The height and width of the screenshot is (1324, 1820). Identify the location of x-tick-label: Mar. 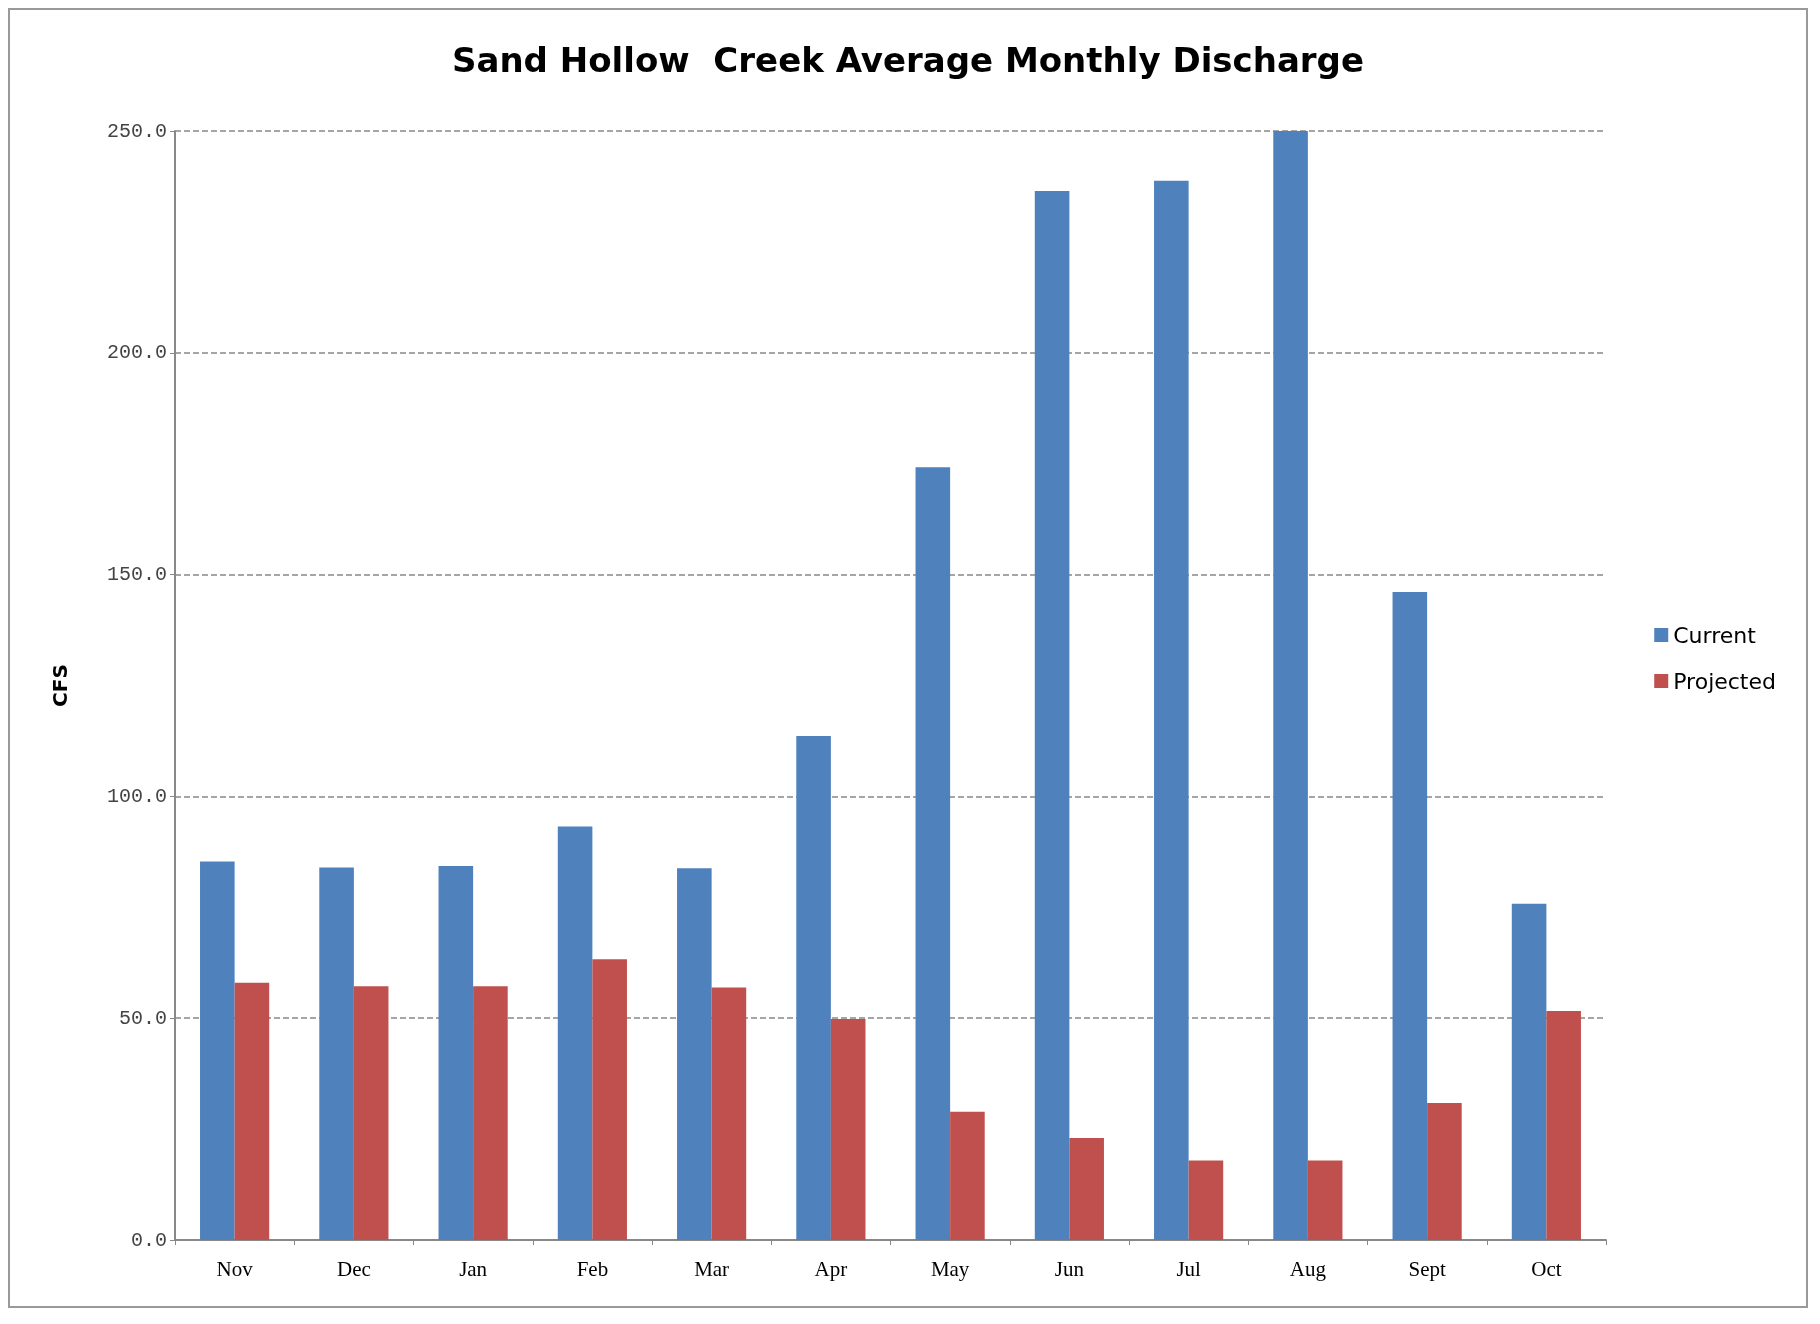
(712, 1268).